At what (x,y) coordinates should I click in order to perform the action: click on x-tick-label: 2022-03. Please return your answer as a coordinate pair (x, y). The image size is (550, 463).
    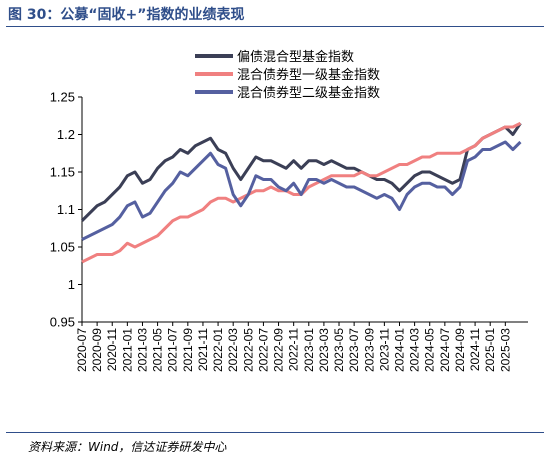
    Looking at the image, I should click on (233, 350).